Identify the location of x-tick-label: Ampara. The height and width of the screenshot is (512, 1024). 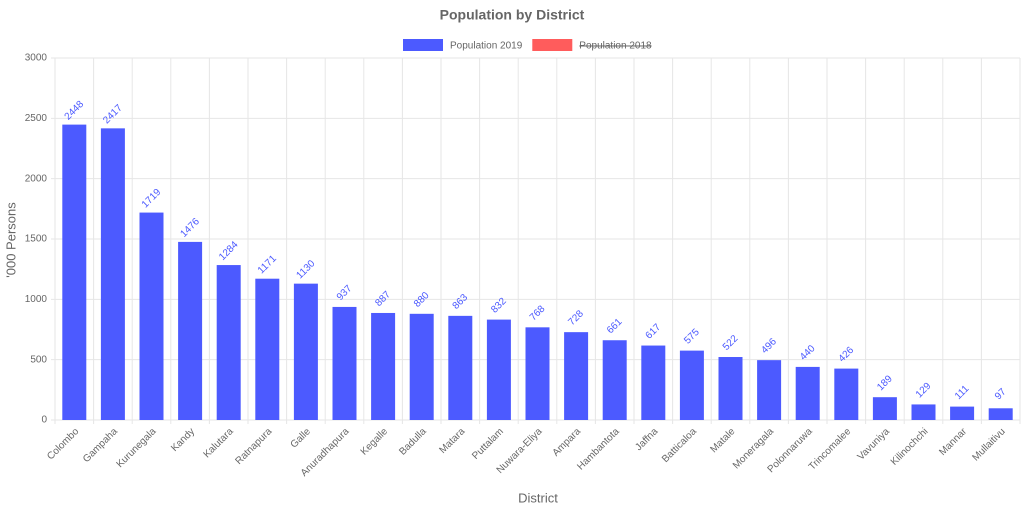
(567, 442).